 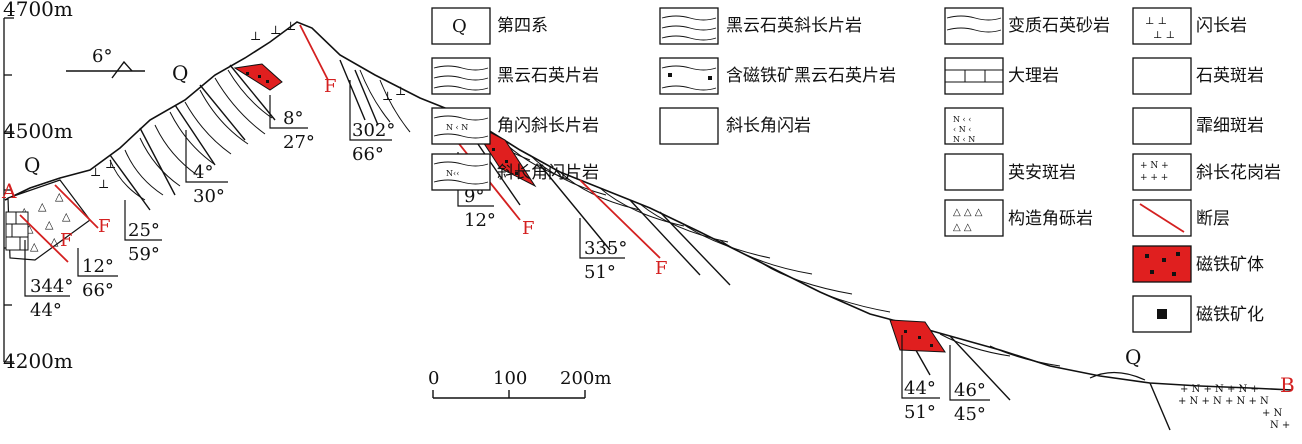 What do you see at coordinates (373, 142) in the screenshot?
I see `attitude-302: 302° 66°` at bounding box center [373, 142].